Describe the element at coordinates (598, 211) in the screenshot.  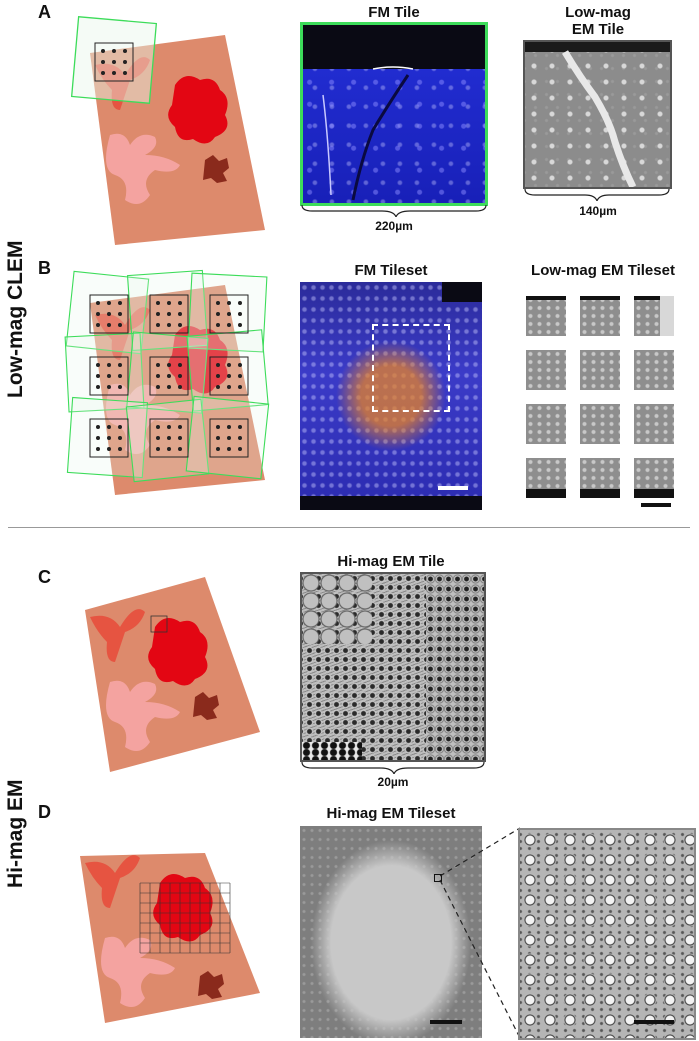
I see `em-tile-scale-label: 140µm` at that location.